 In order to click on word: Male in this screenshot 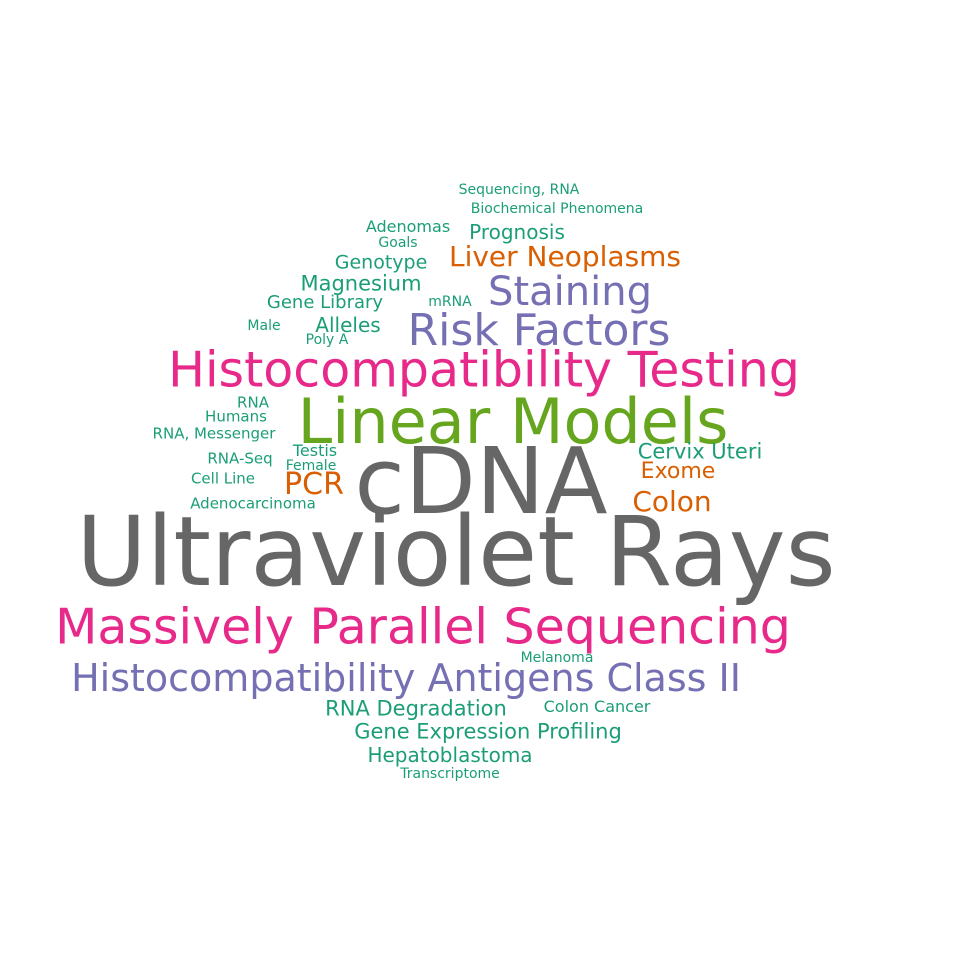, I will do `click(264, 326)`.